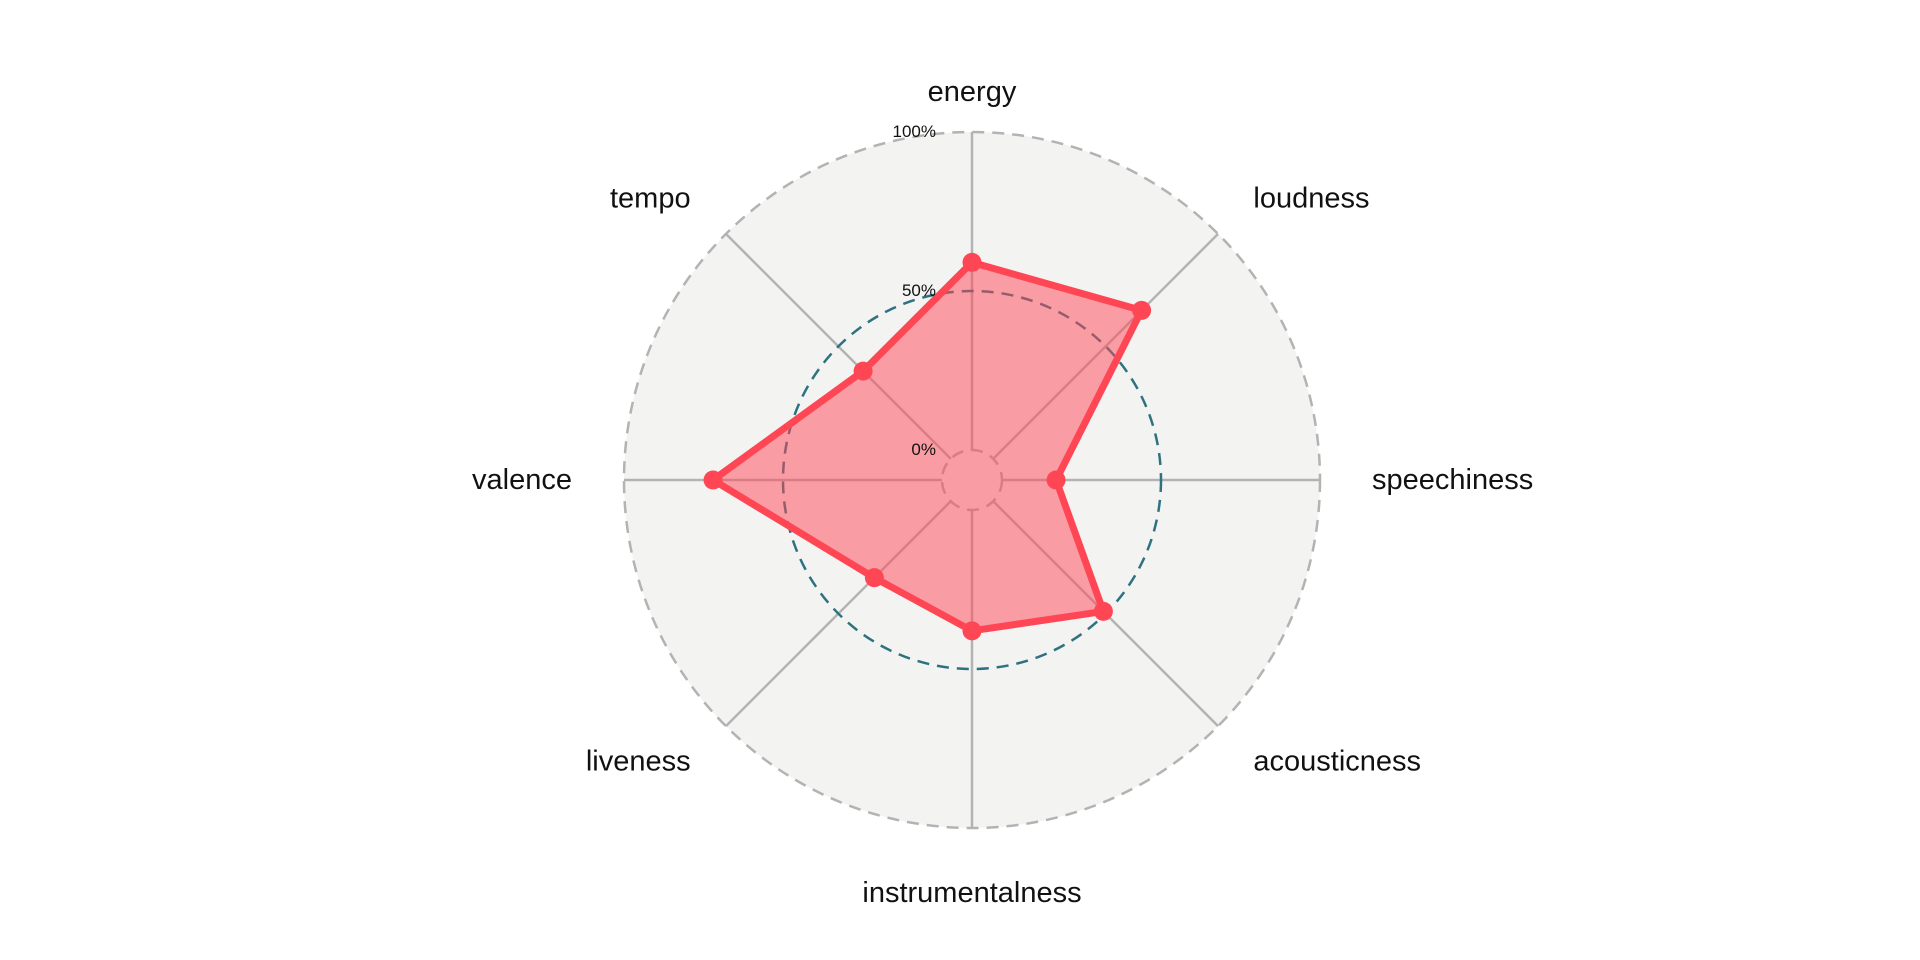 The width and height of the screenshot is (1920, 960). Describe the element at coordinates (874, 578) in the screenshot. I see `data-point-liveness` at that location.